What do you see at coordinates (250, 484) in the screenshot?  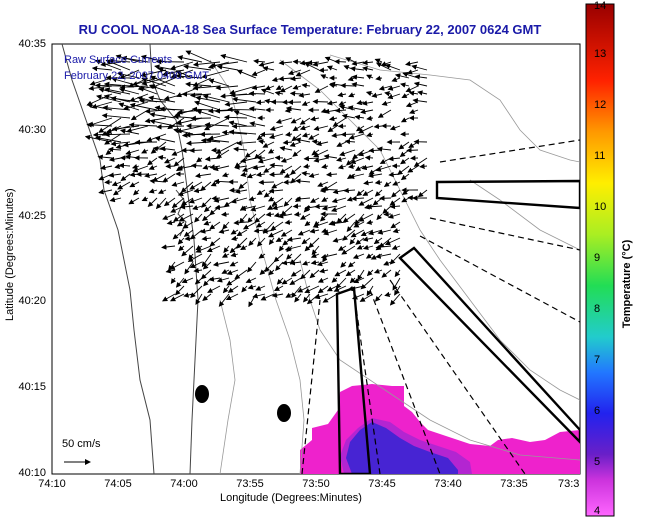 I see `x-tick-label: 73:55` at bounding box center [250, 484].